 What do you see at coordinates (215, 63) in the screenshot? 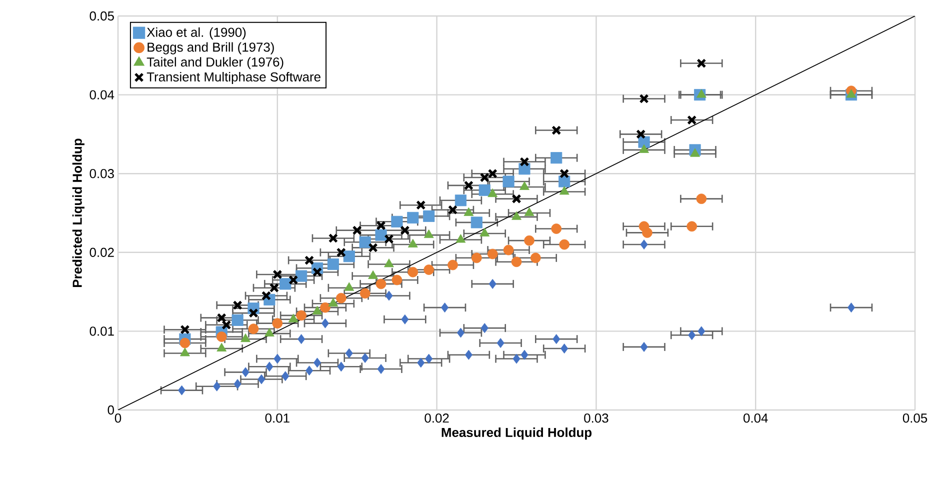
I see `legend-label: Taitel and Dukler (1976)` at bounding box center [215, 63].